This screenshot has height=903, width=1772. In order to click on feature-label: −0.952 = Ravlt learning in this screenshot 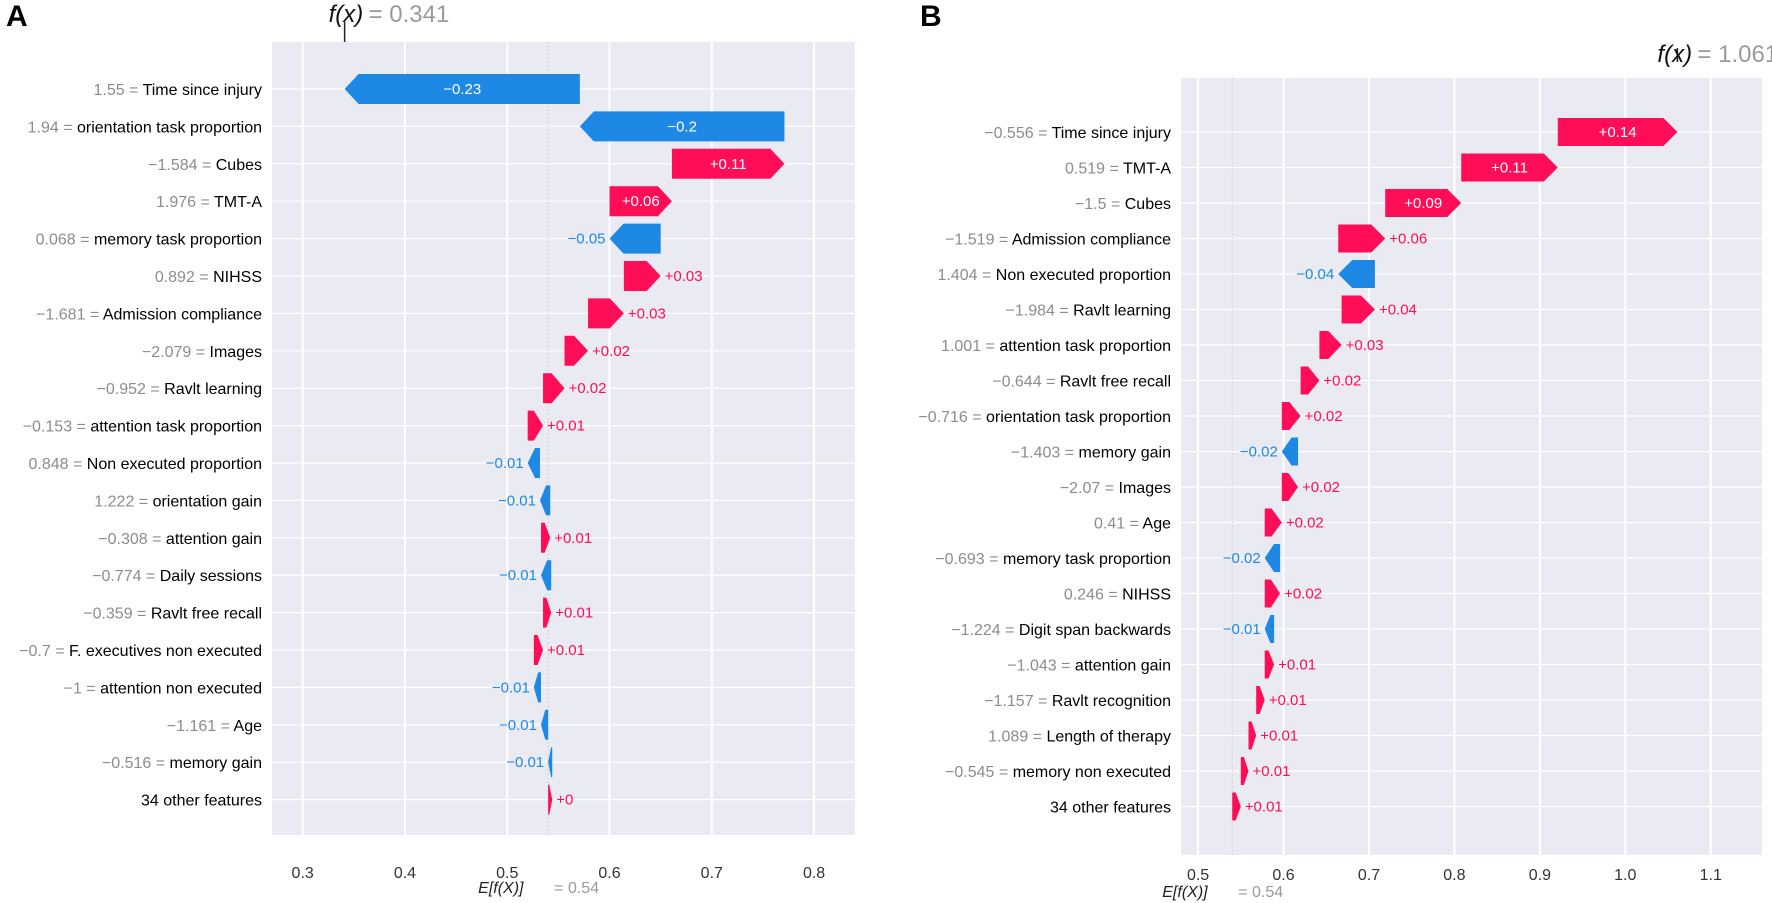, I will do `click(179, 389)`.